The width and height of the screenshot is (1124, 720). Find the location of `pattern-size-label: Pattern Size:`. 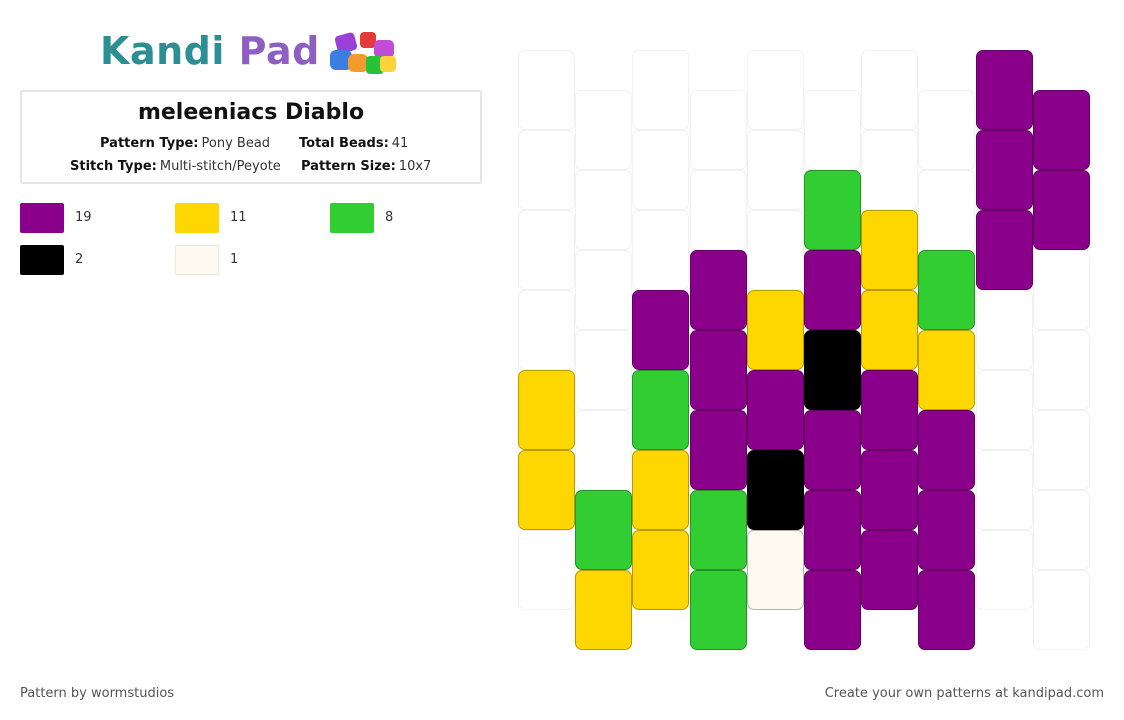

pattern-size-label: Pattern Size: is located at coordinates (348, 166).